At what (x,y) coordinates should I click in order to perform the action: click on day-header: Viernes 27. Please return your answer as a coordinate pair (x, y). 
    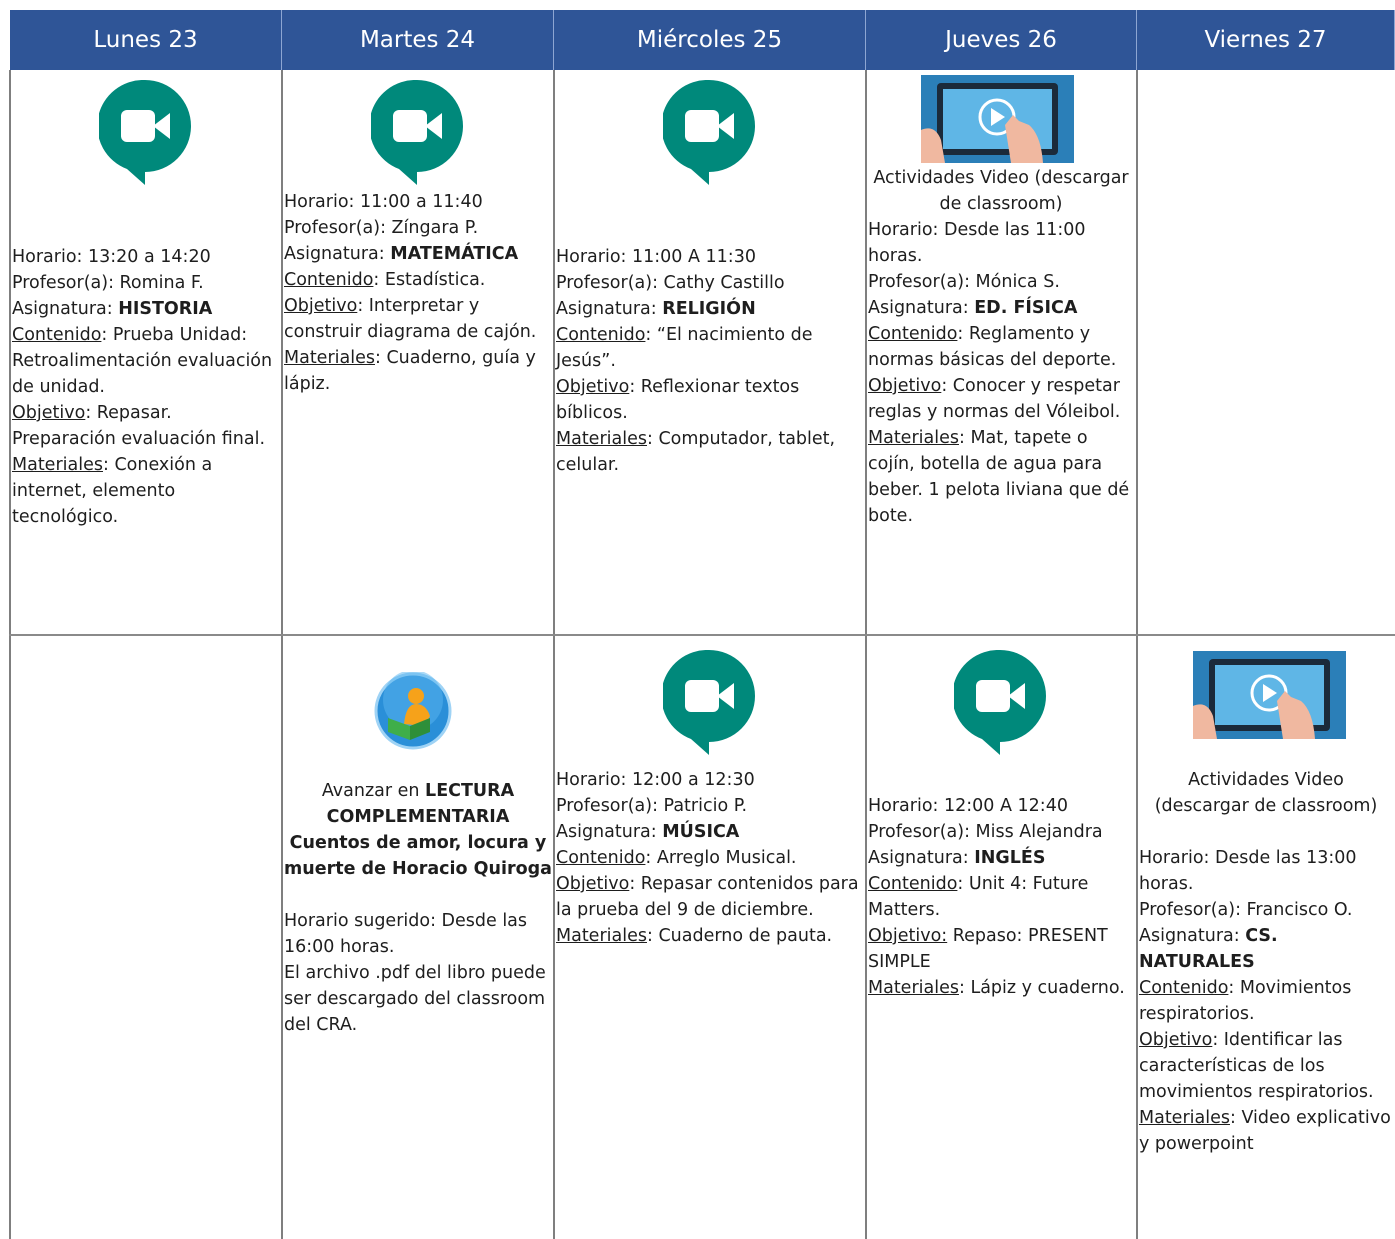
    Looking at the image, I should click on (1266, 40).